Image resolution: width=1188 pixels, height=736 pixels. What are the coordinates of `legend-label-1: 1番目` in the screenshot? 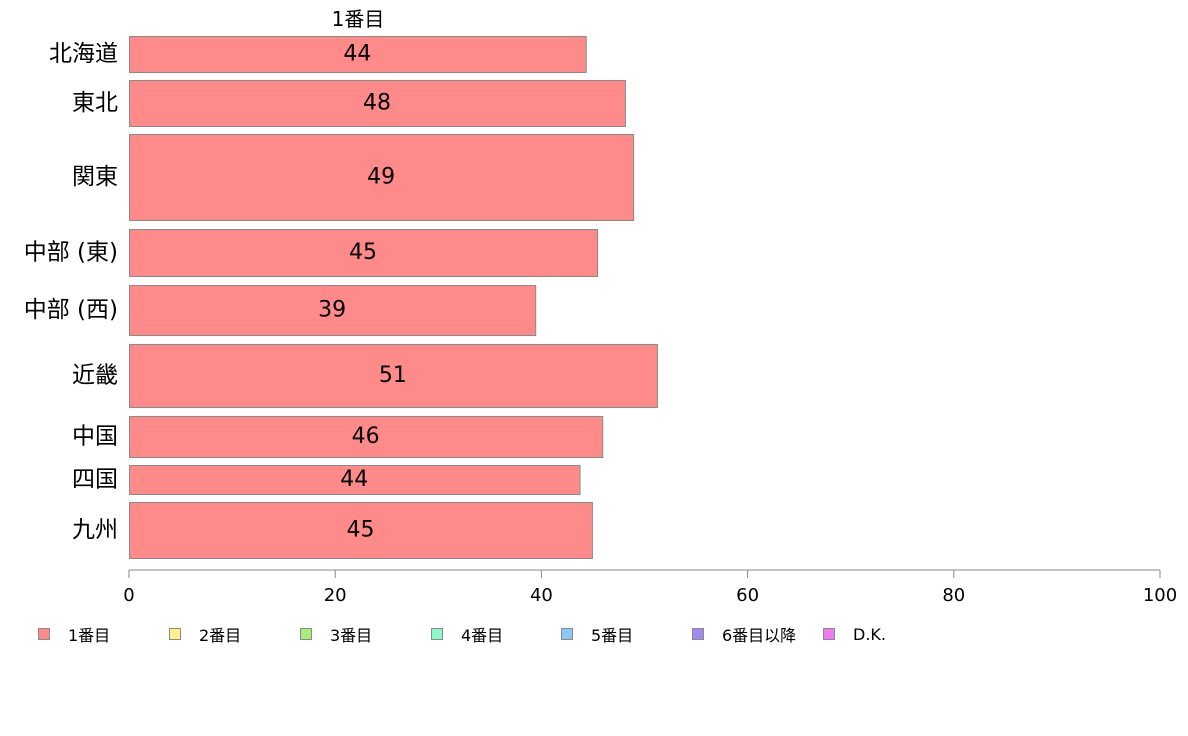 It's located at (89, 635).